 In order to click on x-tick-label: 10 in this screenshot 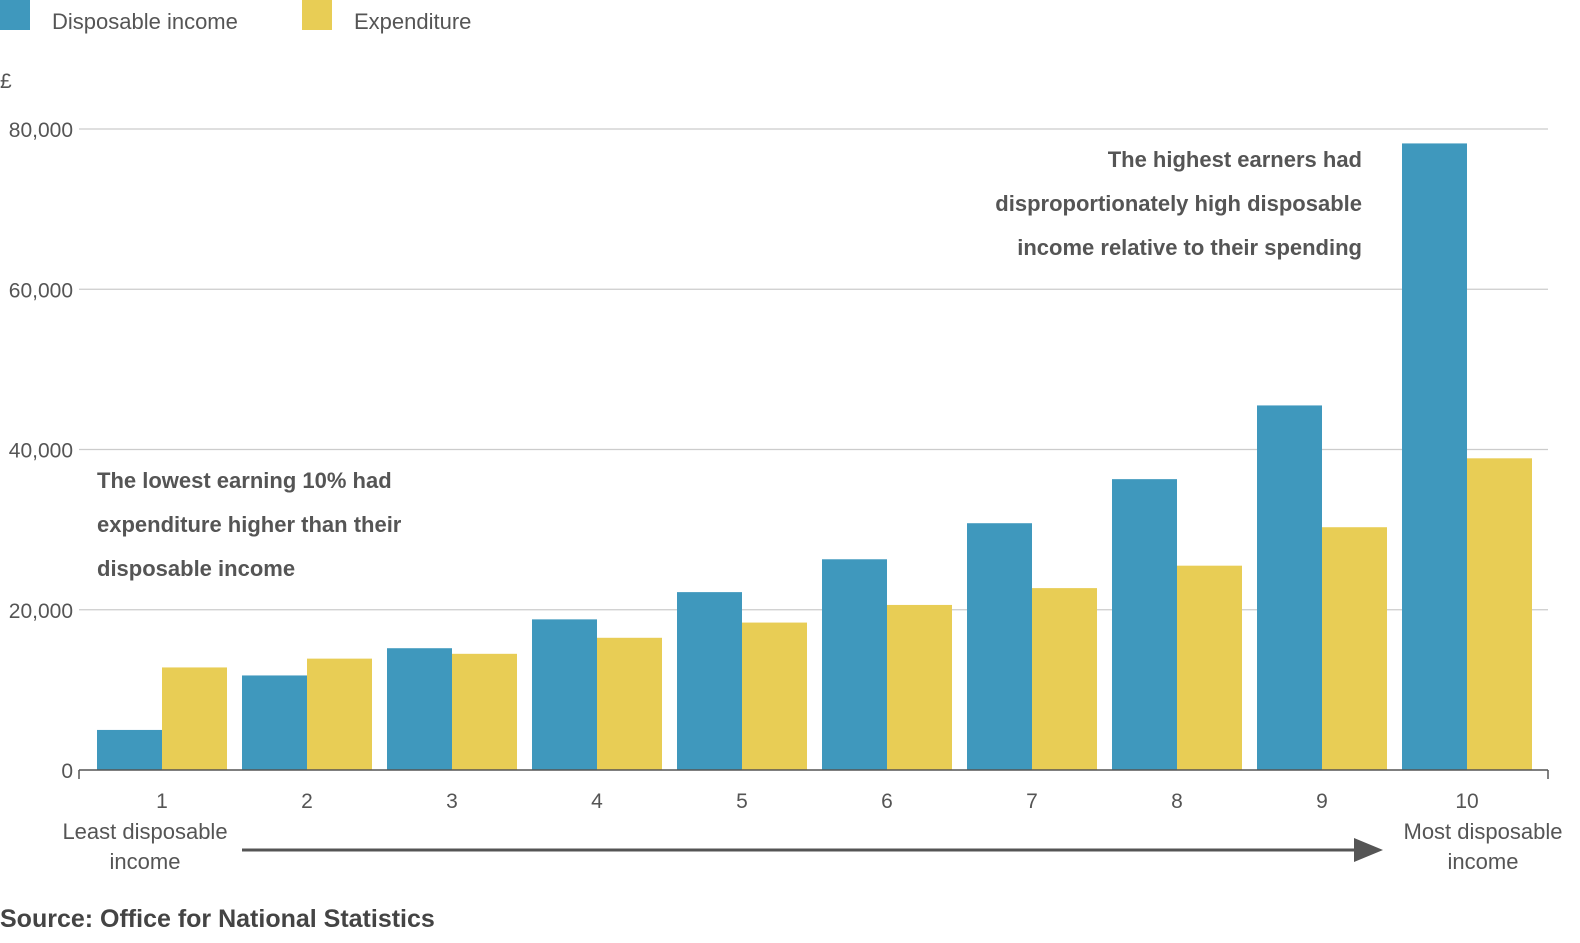, I will do `click(1466, 801)`.